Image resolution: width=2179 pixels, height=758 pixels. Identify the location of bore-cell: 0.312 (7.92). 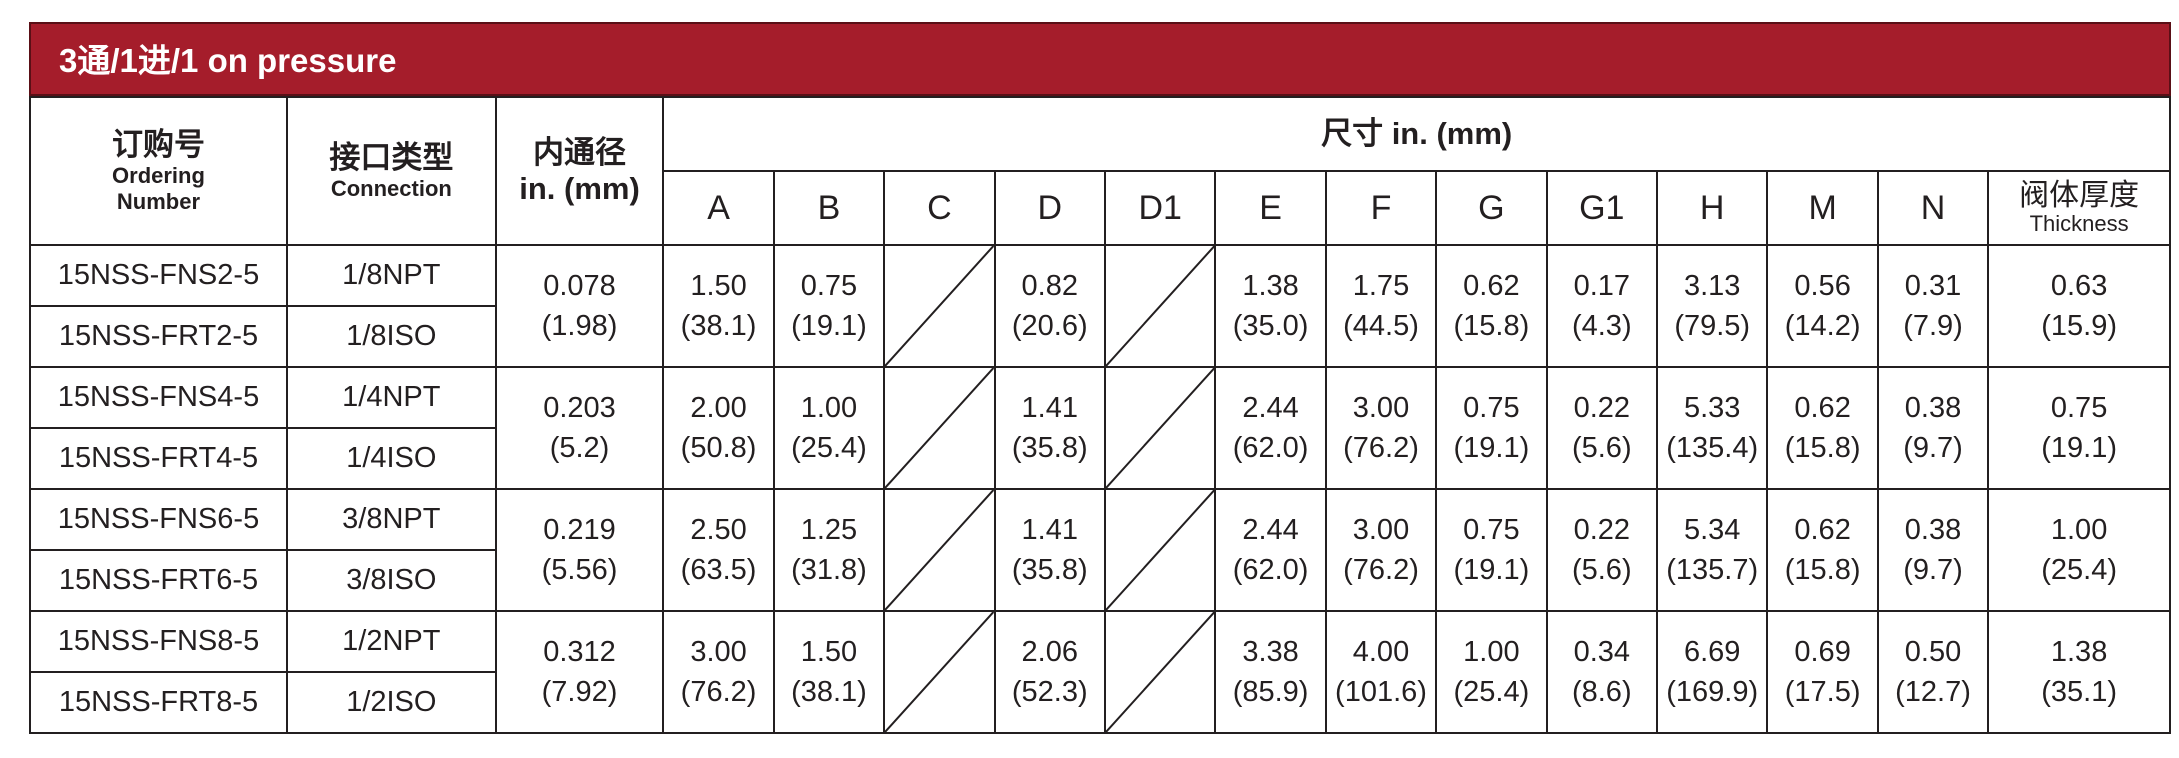
(579, 672).